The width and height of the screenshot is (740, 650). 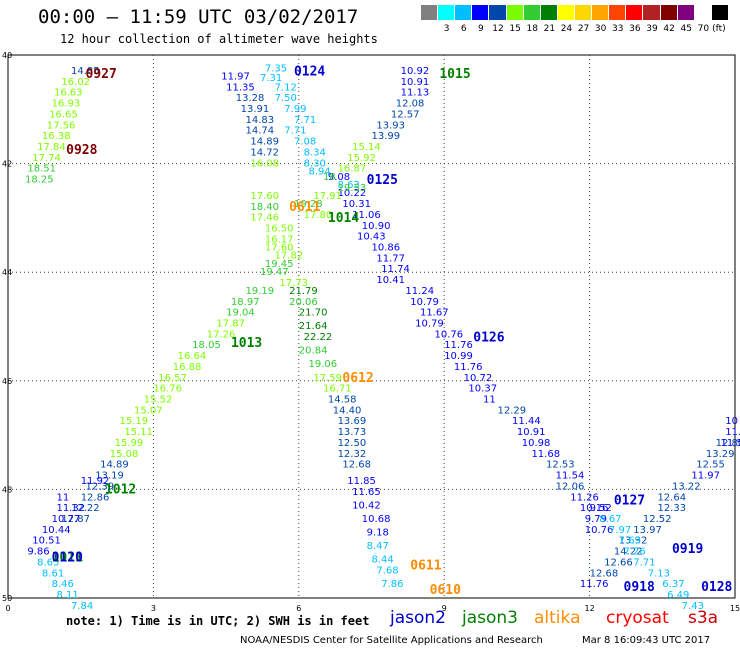 What do you see at coordinates (669, 29) in the screenshot?
I see `colorbar-tick-label: 42` at bounding box center [669, 29].